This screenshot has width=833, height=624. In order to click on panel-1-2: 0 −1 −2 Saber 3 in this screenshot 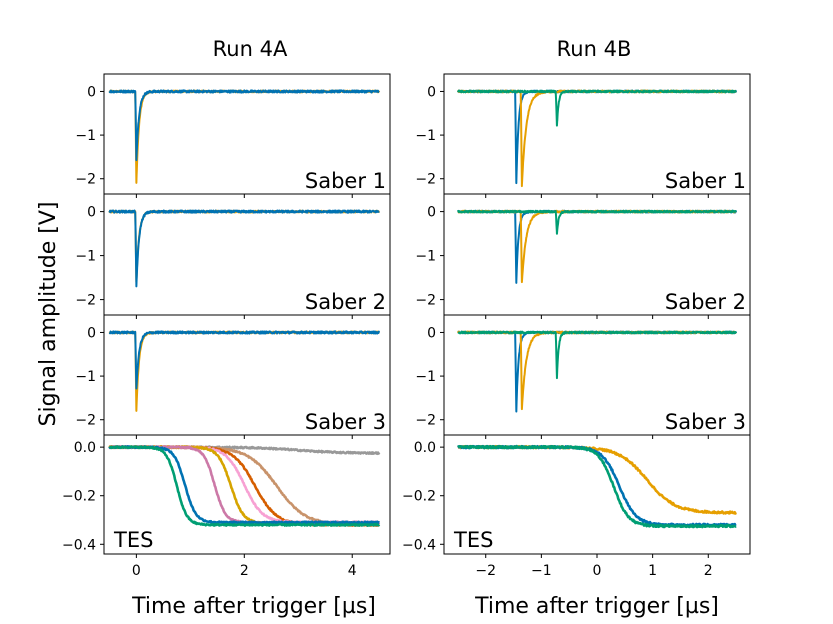, I will do `click(583, 376)`.